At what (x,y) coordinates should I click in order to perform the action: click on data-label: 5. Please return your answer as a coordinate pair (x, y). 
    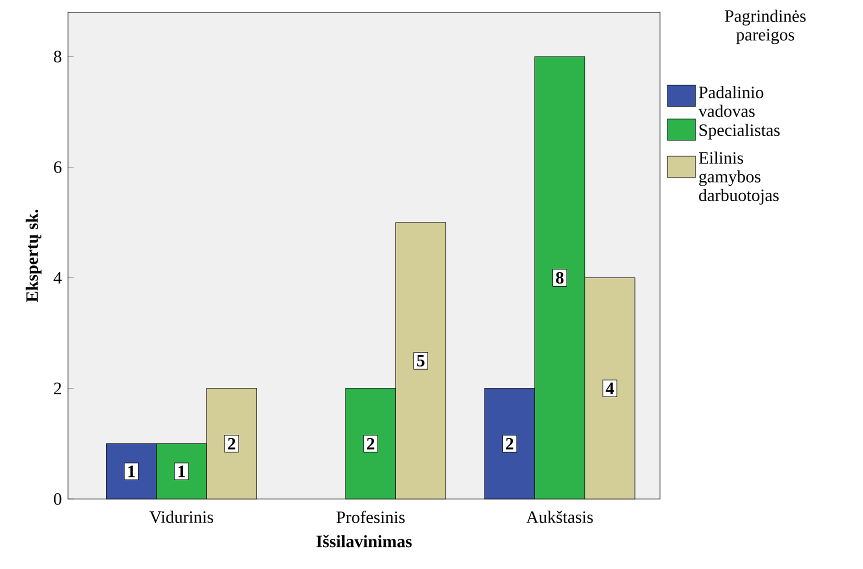
    Looking at the image, I should click on (420, 360).